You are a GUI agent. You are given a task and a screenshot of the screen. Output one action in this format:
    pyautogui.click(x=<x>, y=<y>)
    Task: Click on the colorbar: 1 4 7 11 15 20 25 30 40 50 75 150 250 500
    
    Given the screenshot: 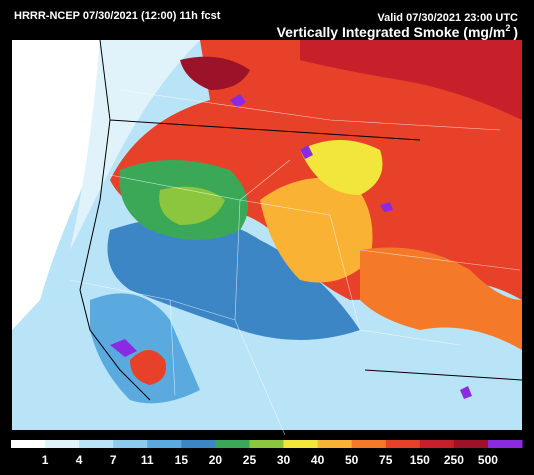 What is the action you would take?
    pyautogui.click(x=267, y=453)
    